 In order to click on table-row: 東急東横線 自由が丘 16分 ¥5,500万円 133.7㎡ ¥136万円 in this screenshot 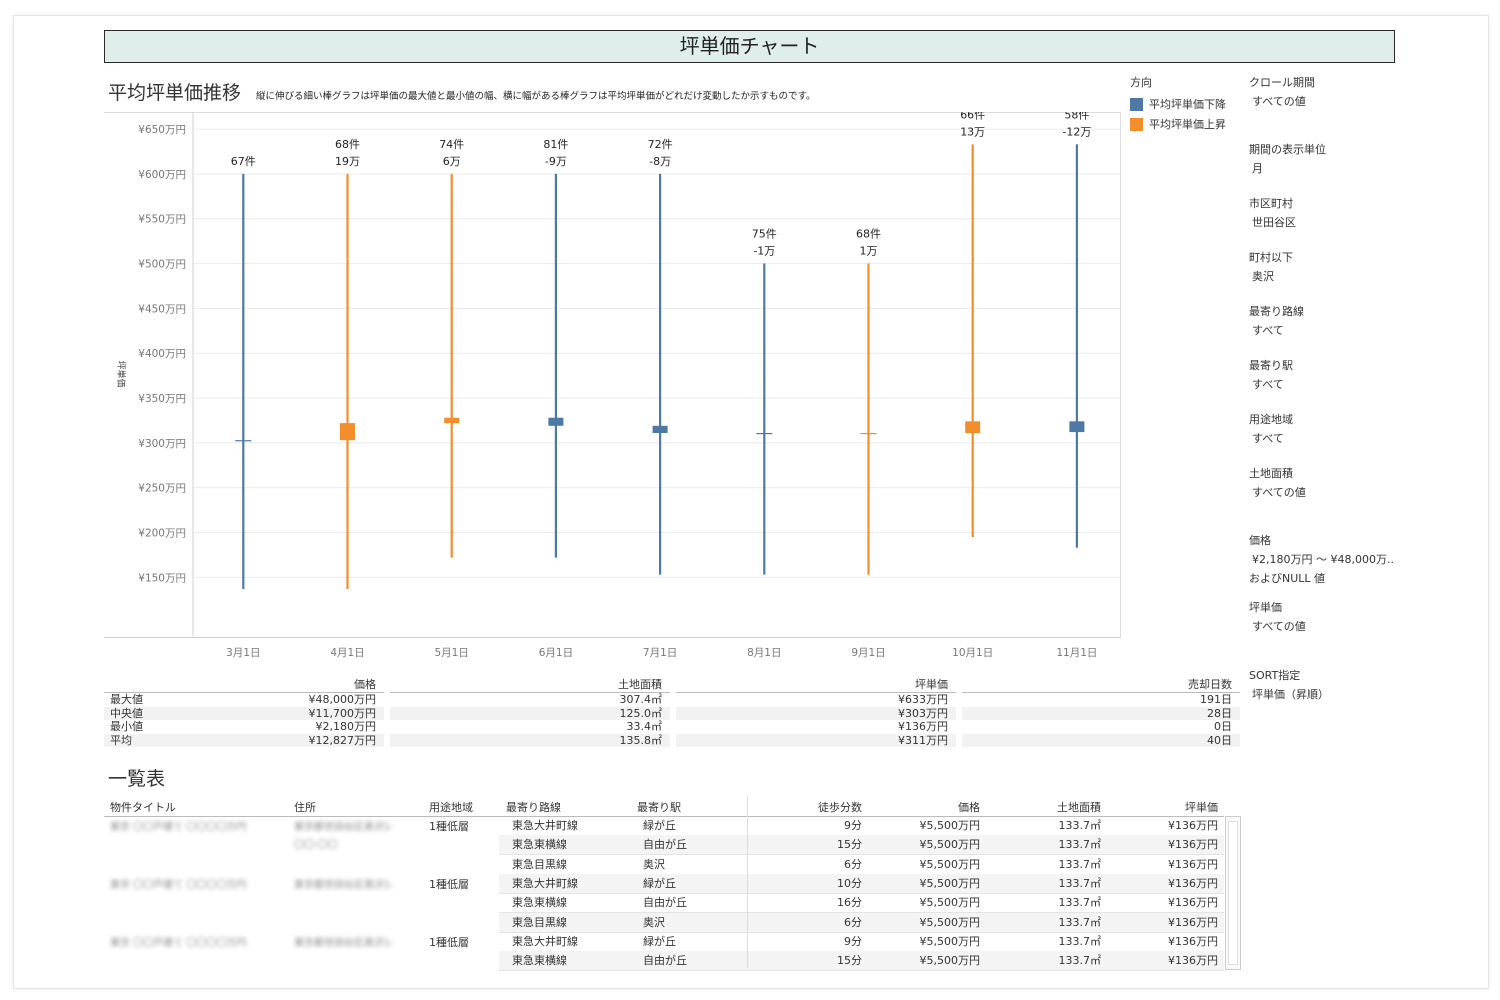, I will do `click(861, 903)`.